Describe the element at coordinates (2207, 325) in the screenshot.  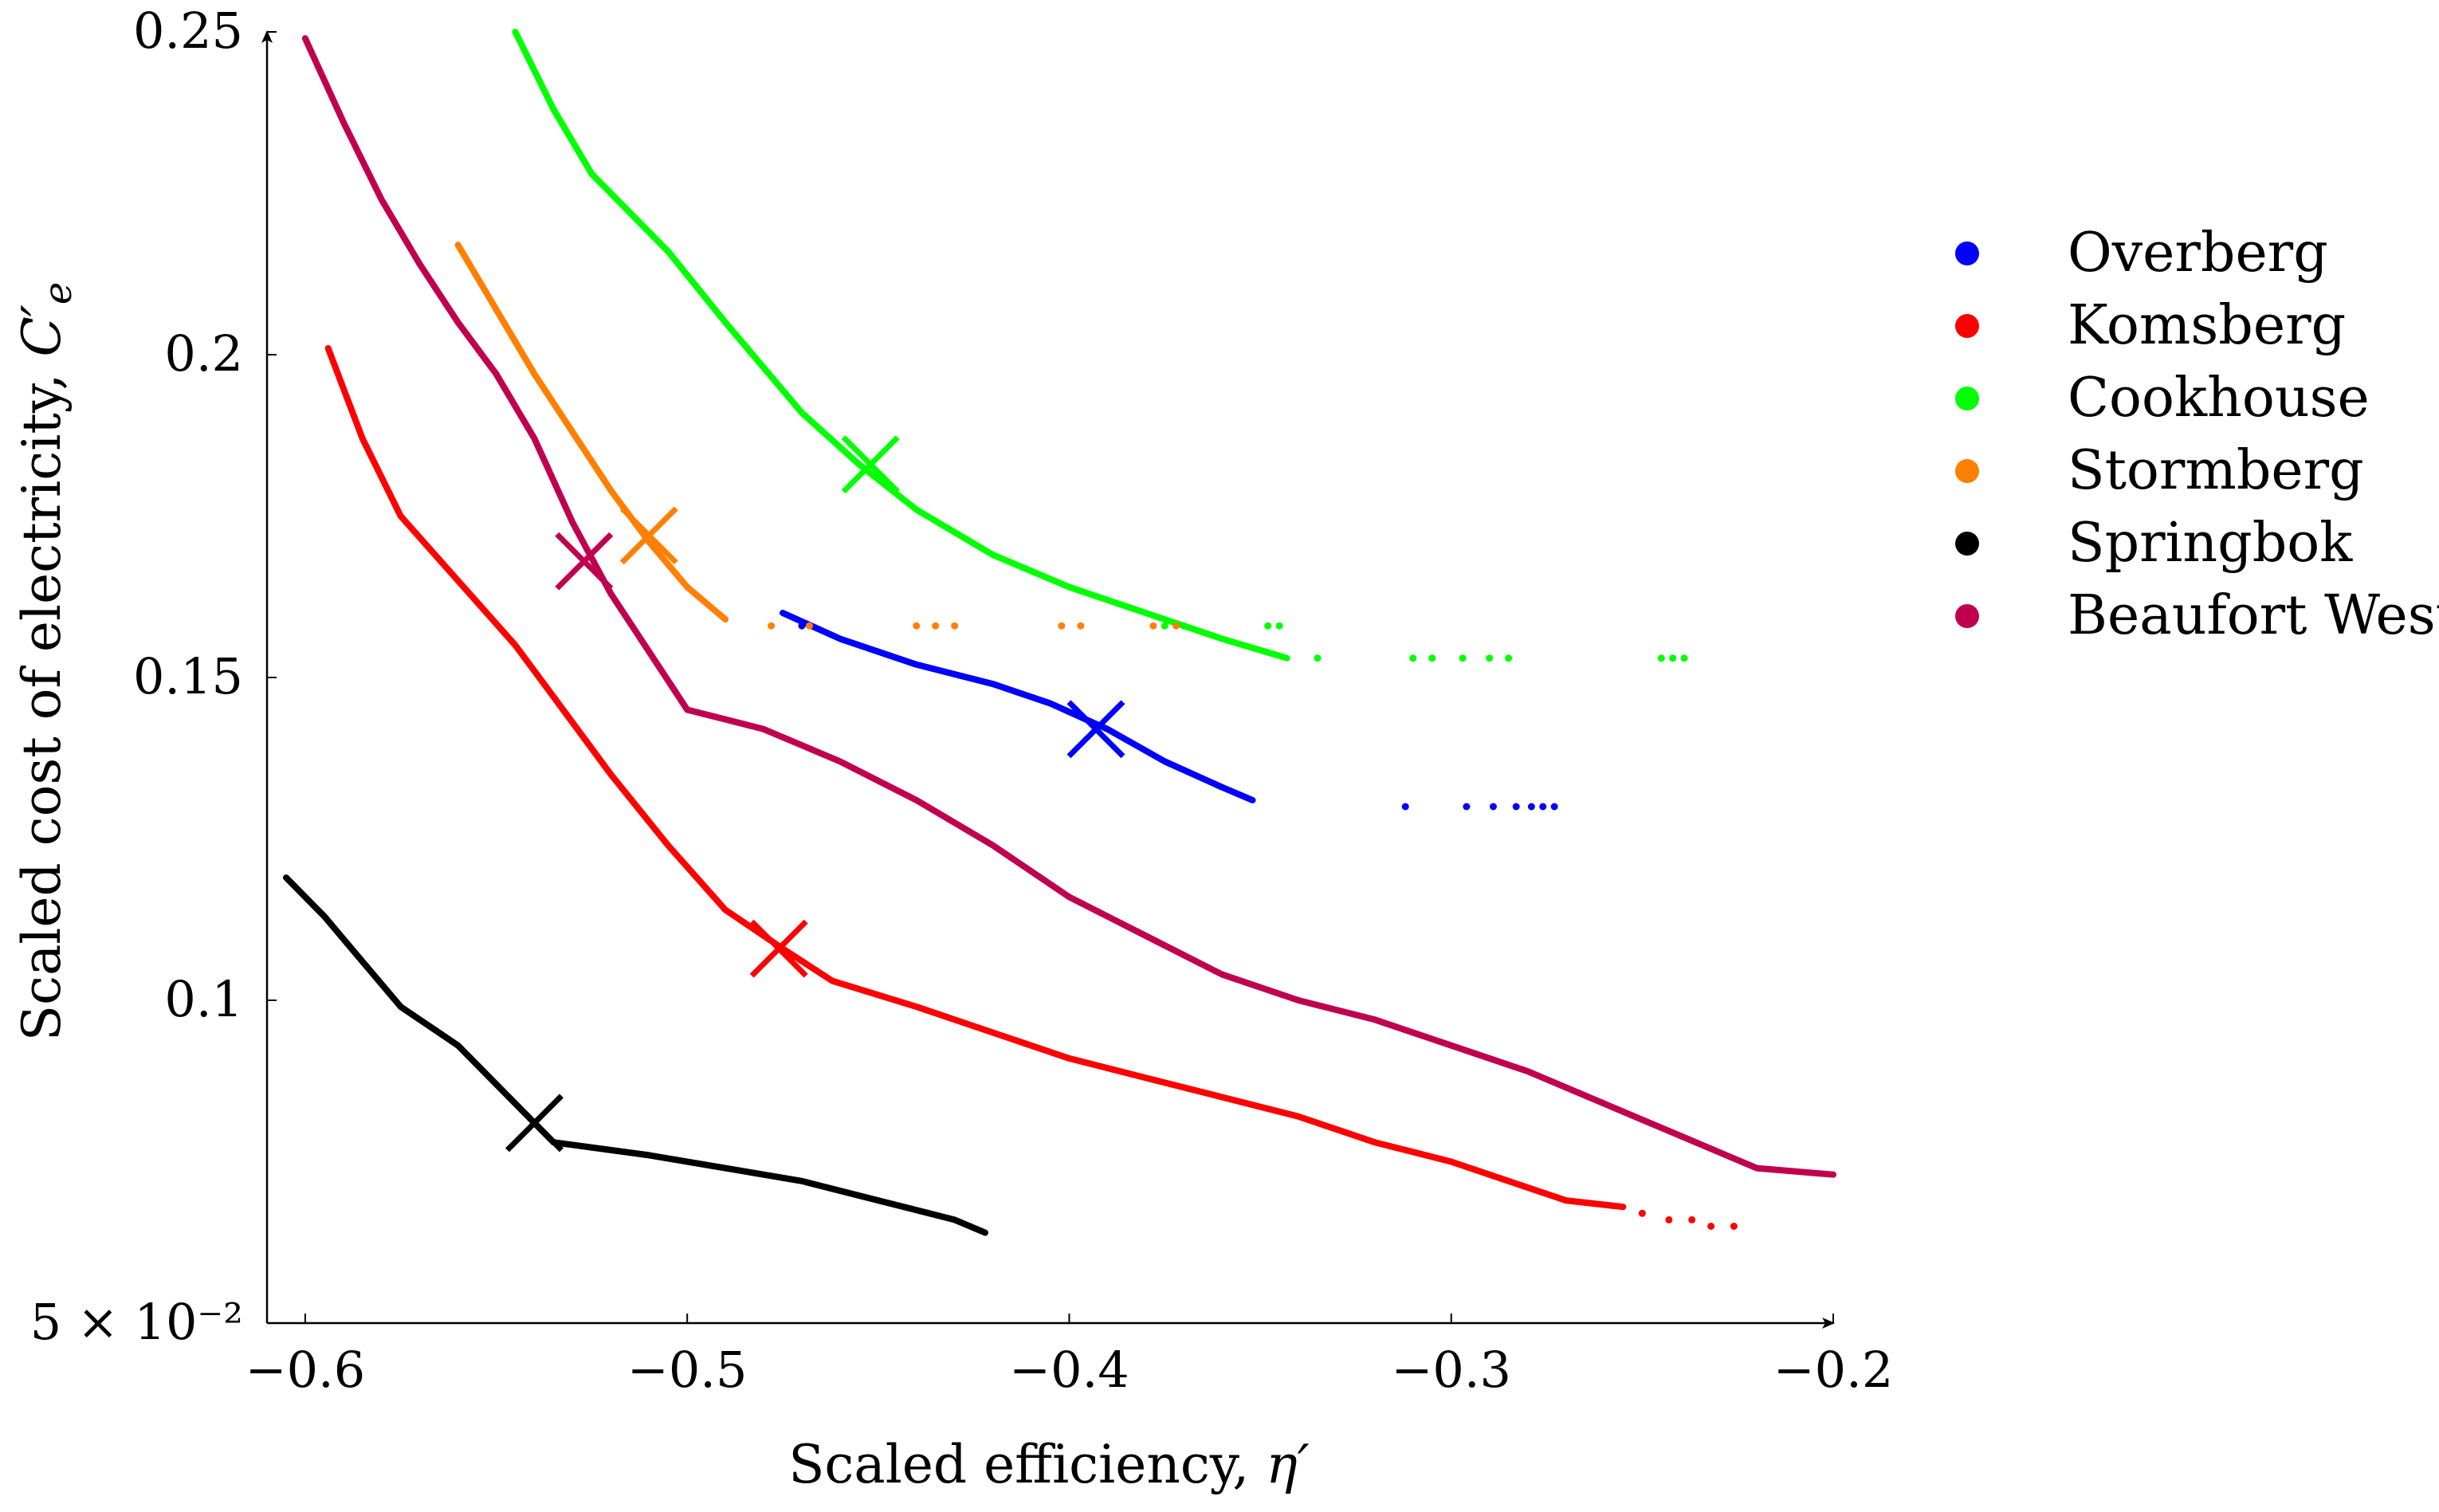
I see `legend-label: Komsberg` at that location.